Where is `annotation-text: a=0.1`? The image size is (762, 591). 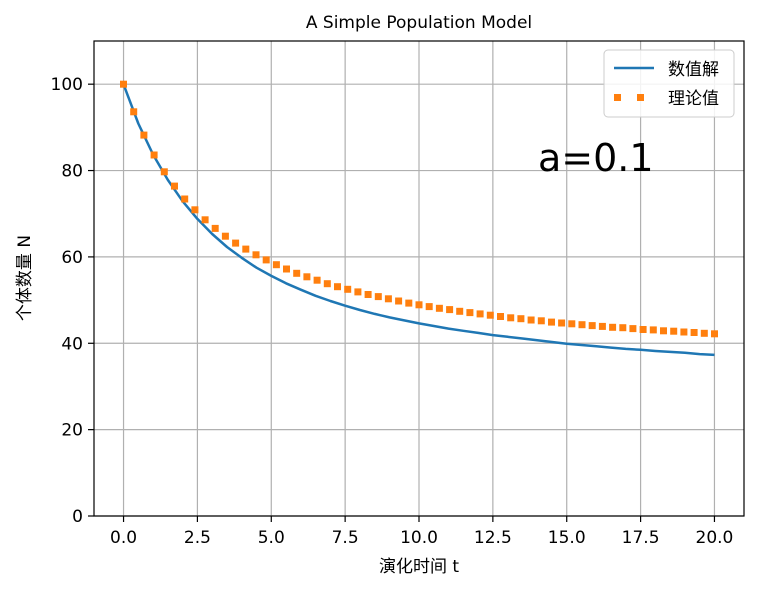
annotation-text: a=0.1 is located at coordinates (596, 158).